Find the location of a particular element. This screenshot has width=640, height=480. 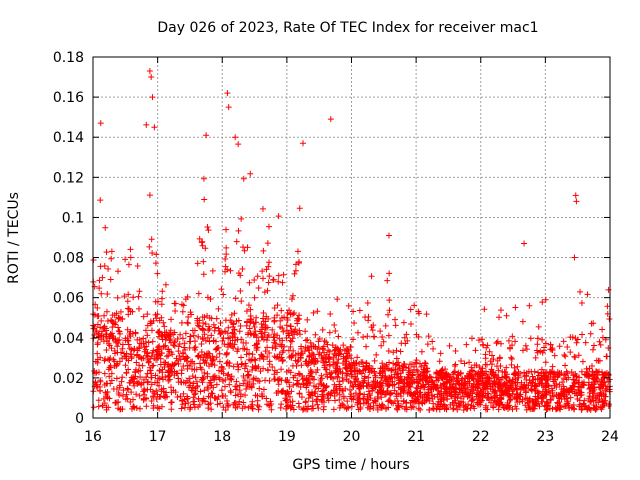

x-tick-label: 16 is located at coordinates (93, 437).